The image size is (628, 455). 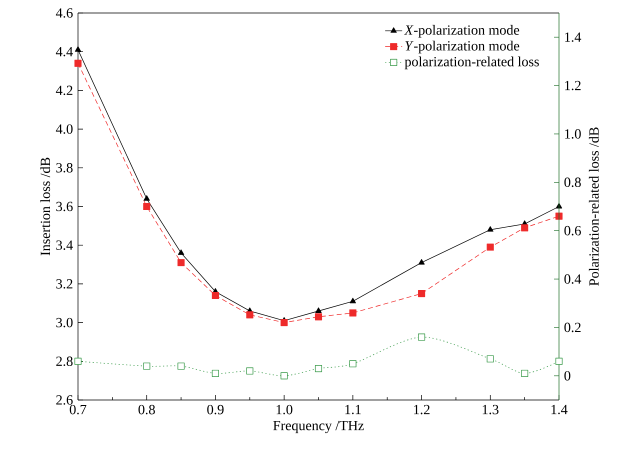 What do you see at coordinates (64, 361) in the screenshot?
I see `y-tick-label: 2.8` at bounding box center [64, 361].